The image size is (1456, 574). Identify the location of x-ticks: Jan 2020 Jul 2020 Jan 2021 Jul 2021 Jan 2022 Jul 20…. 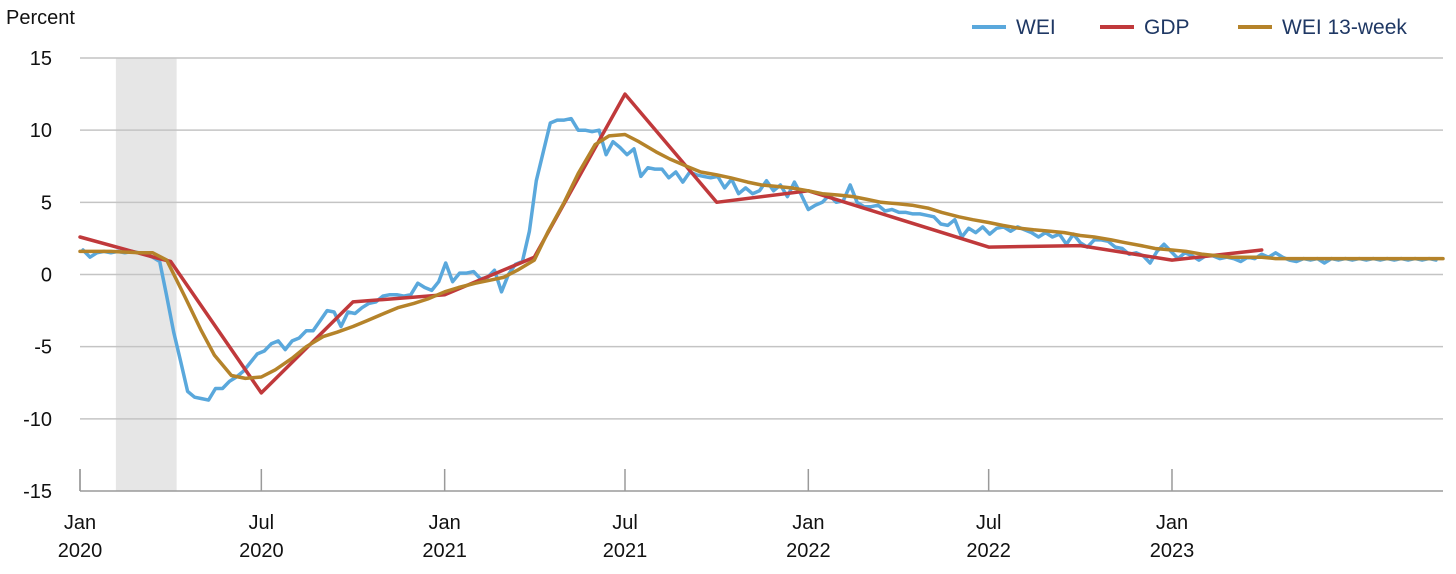
(626, 515).